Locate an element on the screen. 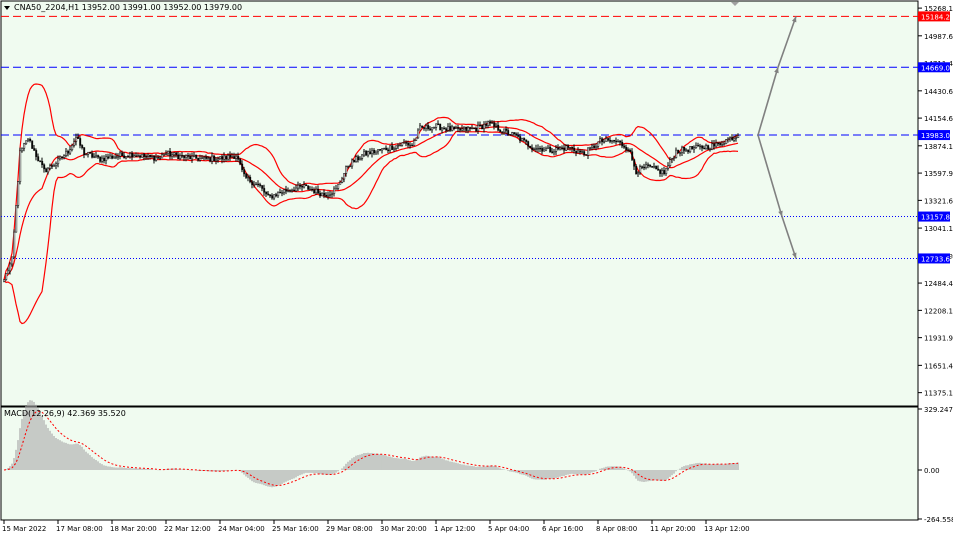  time-tick-label: 22 Mar 12:00 is located at coordinates (187, 529).